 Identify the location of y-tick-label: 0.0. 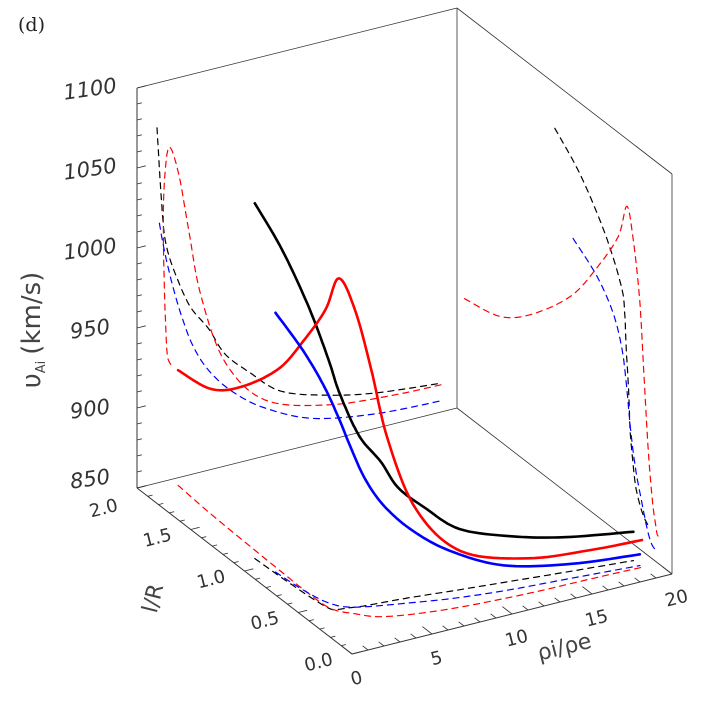
(318, 662).